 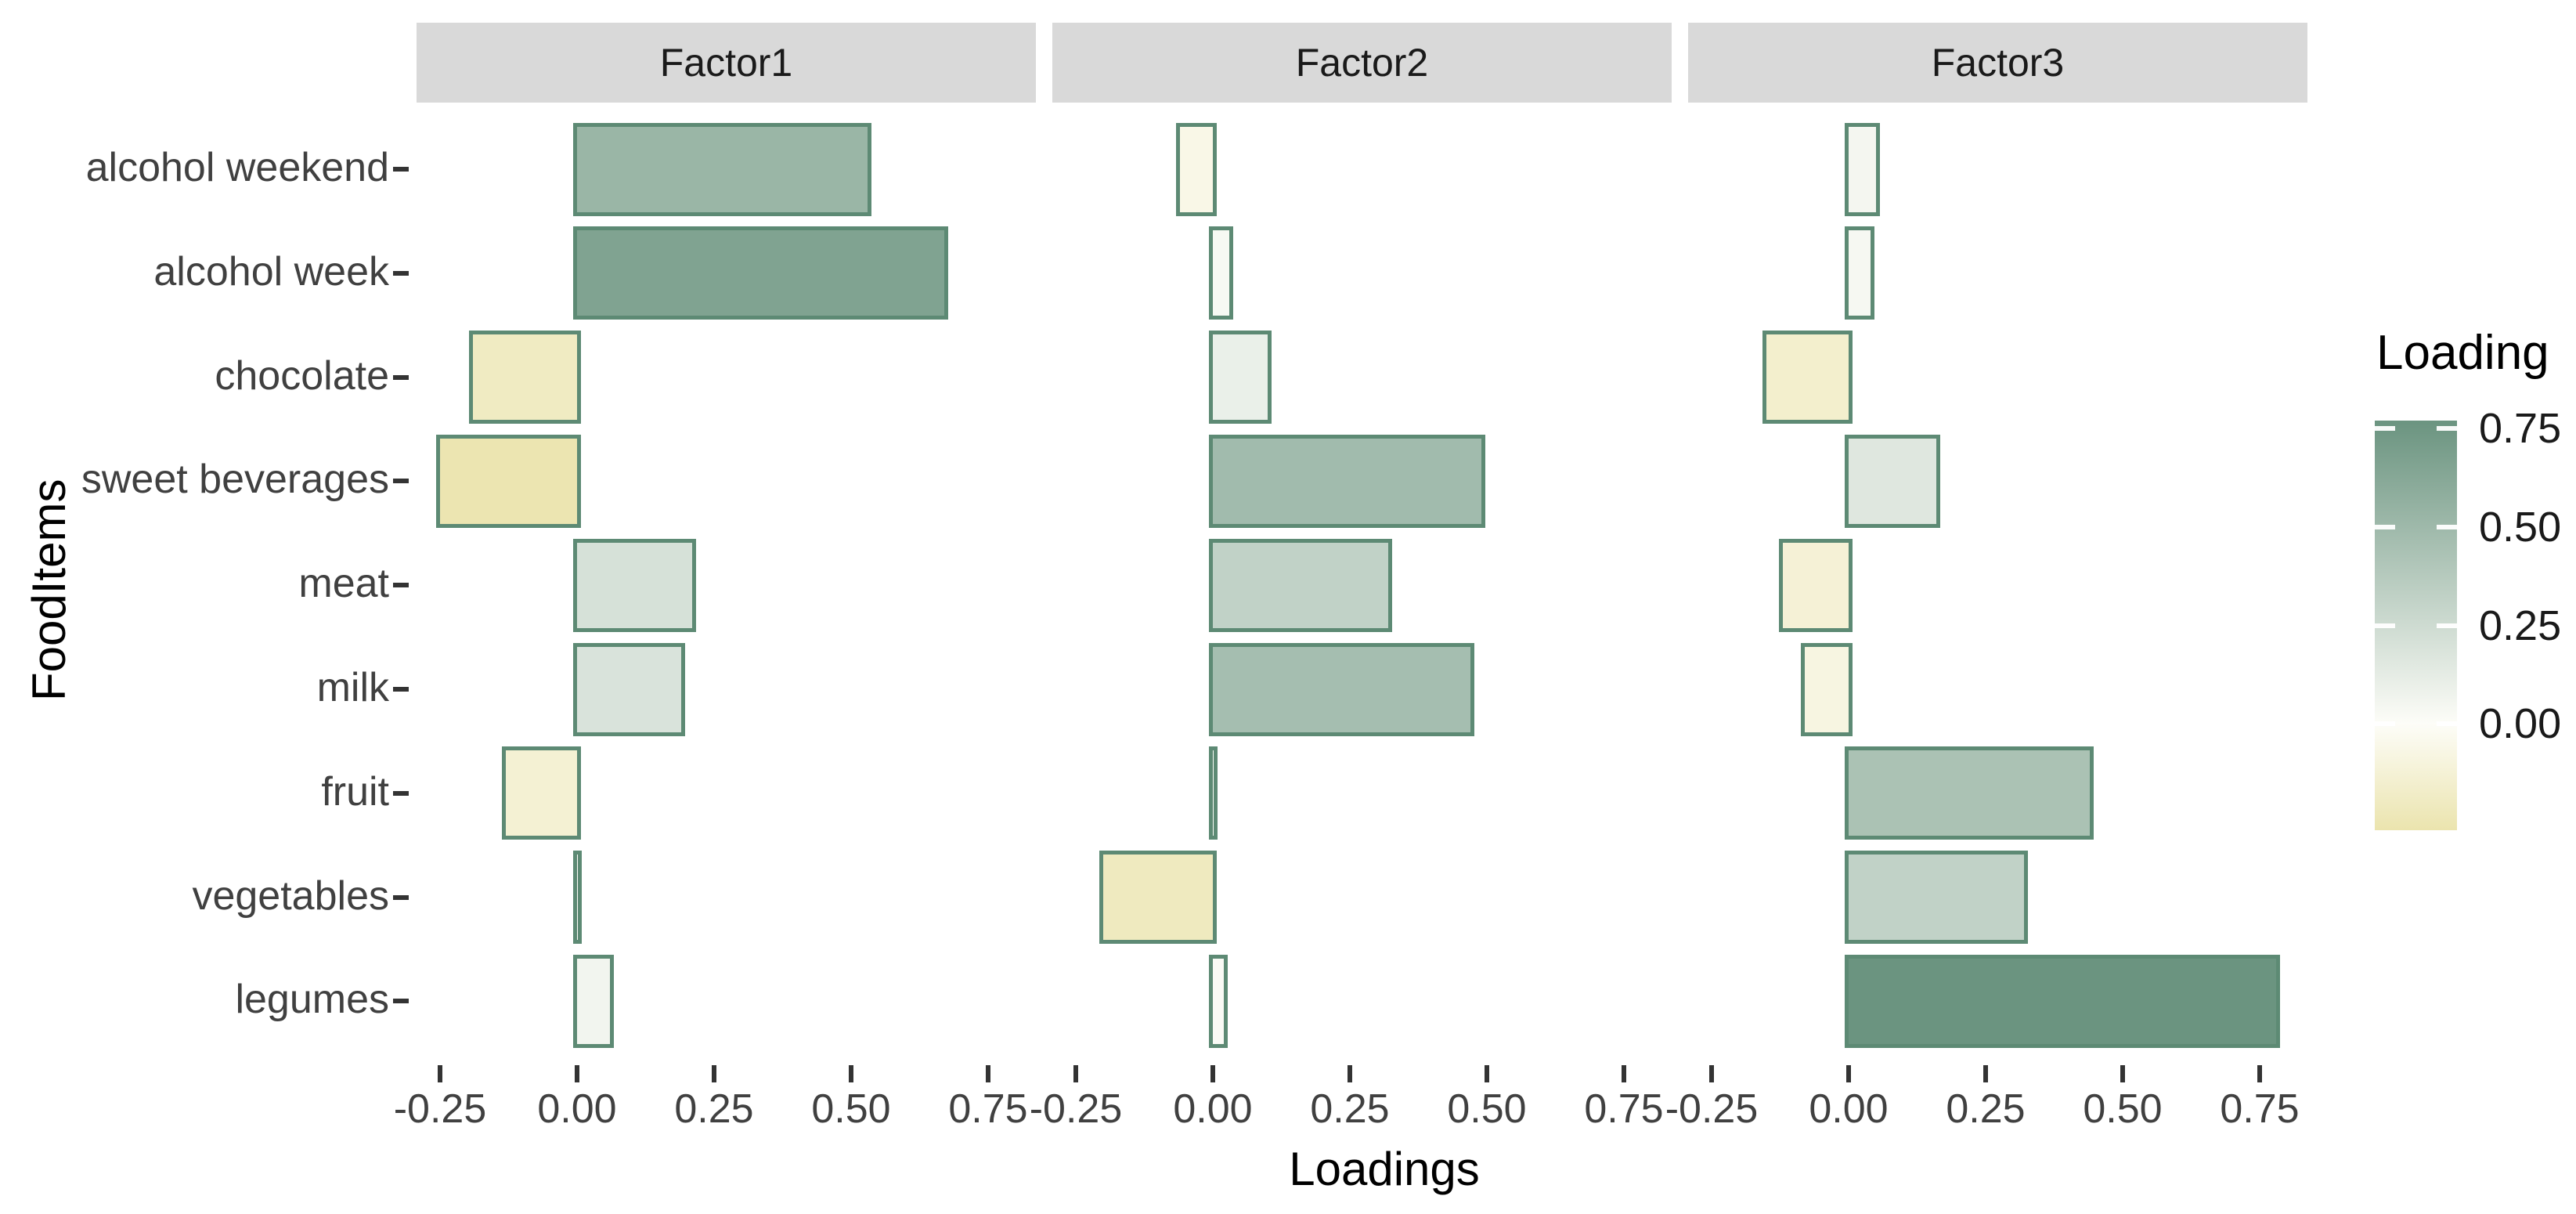 I want to click on bar-vegetables-factor2, so click(x=1158, y=898).